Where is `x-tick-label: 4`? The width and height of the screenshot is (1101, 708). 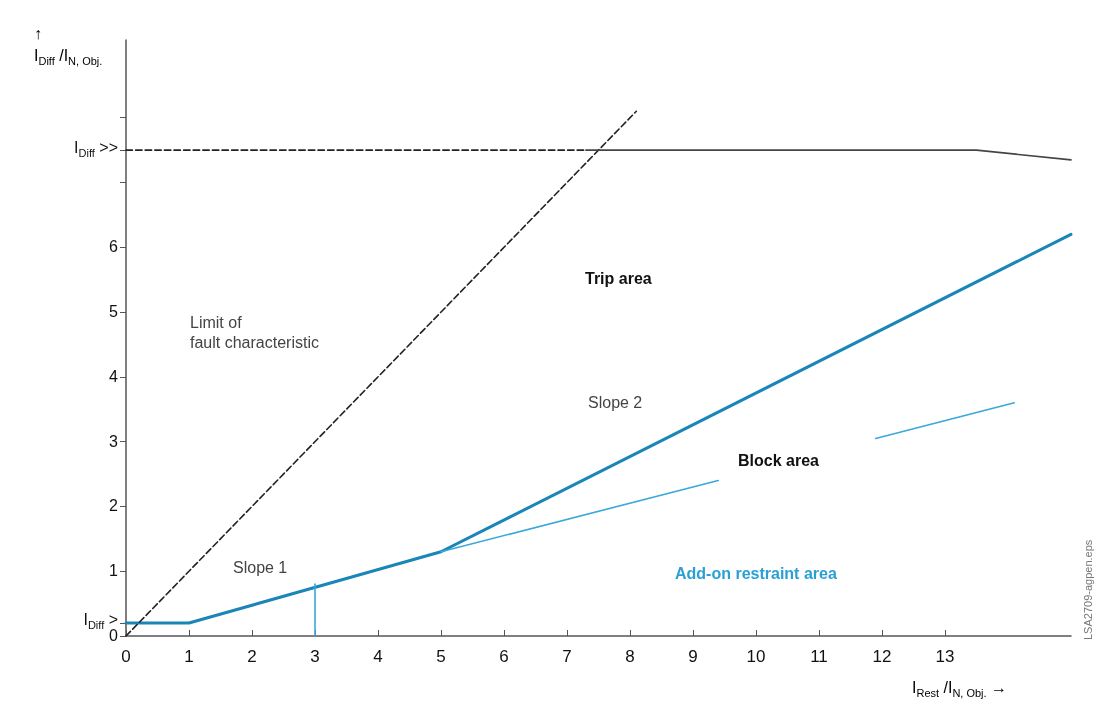 x-tick-label: 4 is located at coordinates (378, 656).